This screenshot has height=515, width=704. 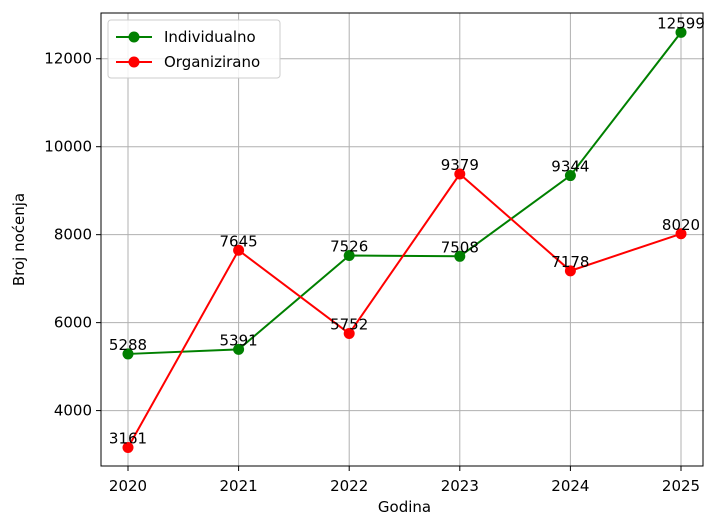 I want to click on legend-label-organizirano: Organizirano, so click(x=212, y=62).